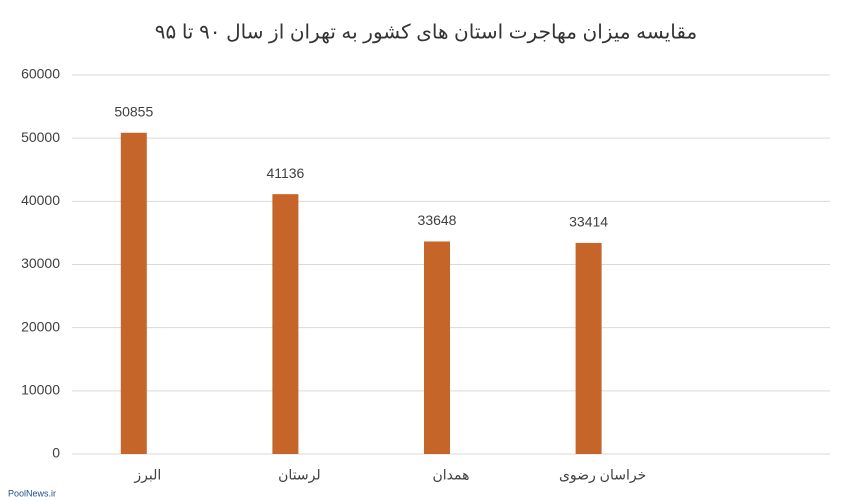  What do you see at coordinates (32, 493) in the screenshot?
I see `watermark: PoolNews.ir` at bounding box center [32, 493].